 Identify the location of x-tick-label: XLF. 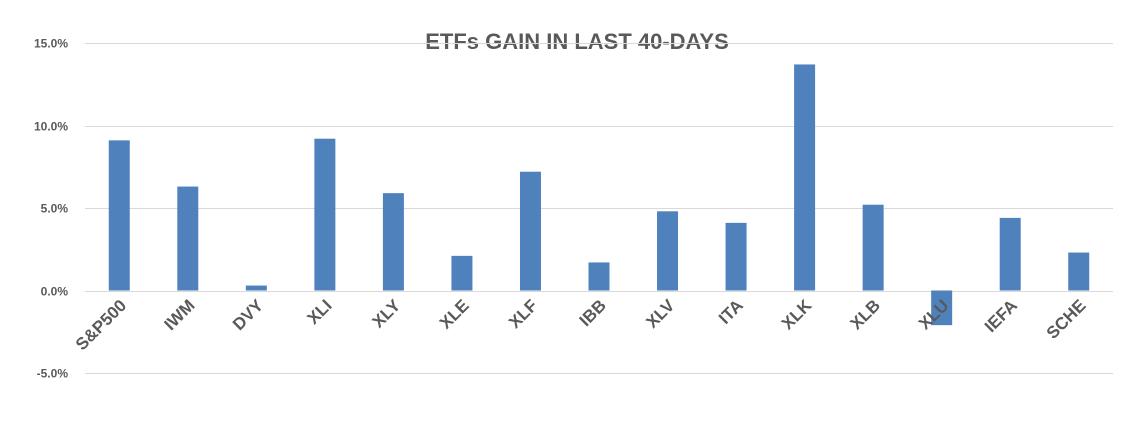
(523, 314).